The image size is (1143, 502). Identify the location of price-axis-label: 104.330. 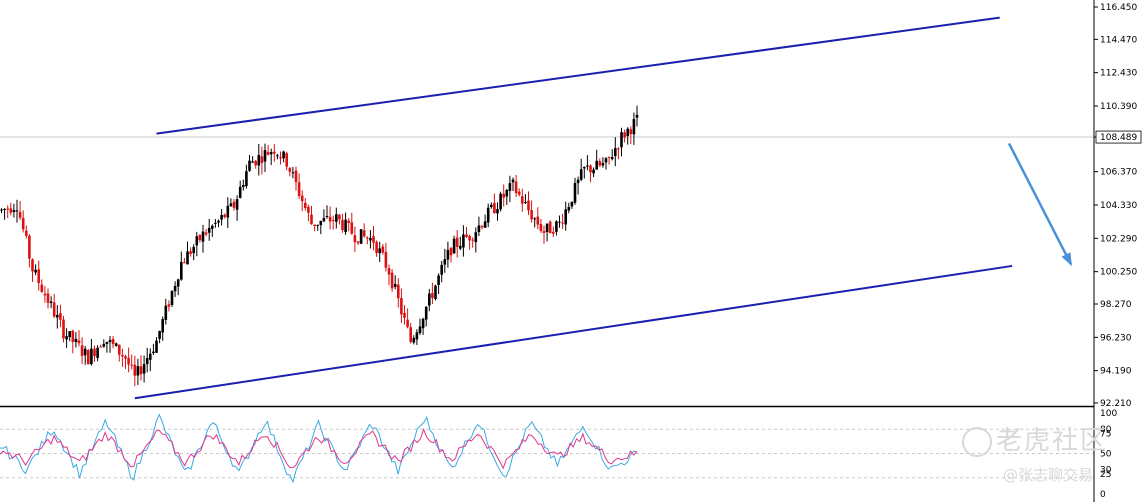
(1118, 206).